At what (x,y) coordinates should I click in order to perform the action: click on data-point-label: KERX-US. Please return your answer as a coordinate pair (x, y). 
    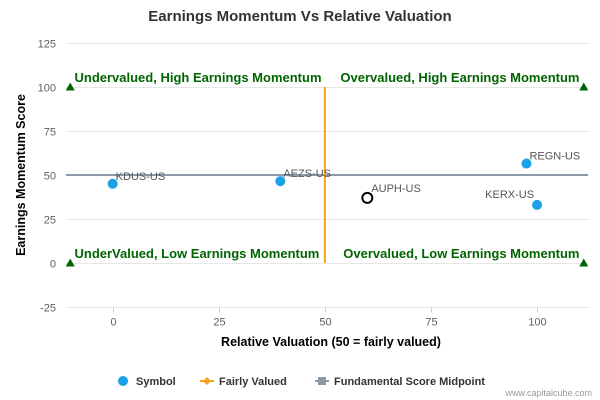
    Looking at the image, I should click on (509, 195).